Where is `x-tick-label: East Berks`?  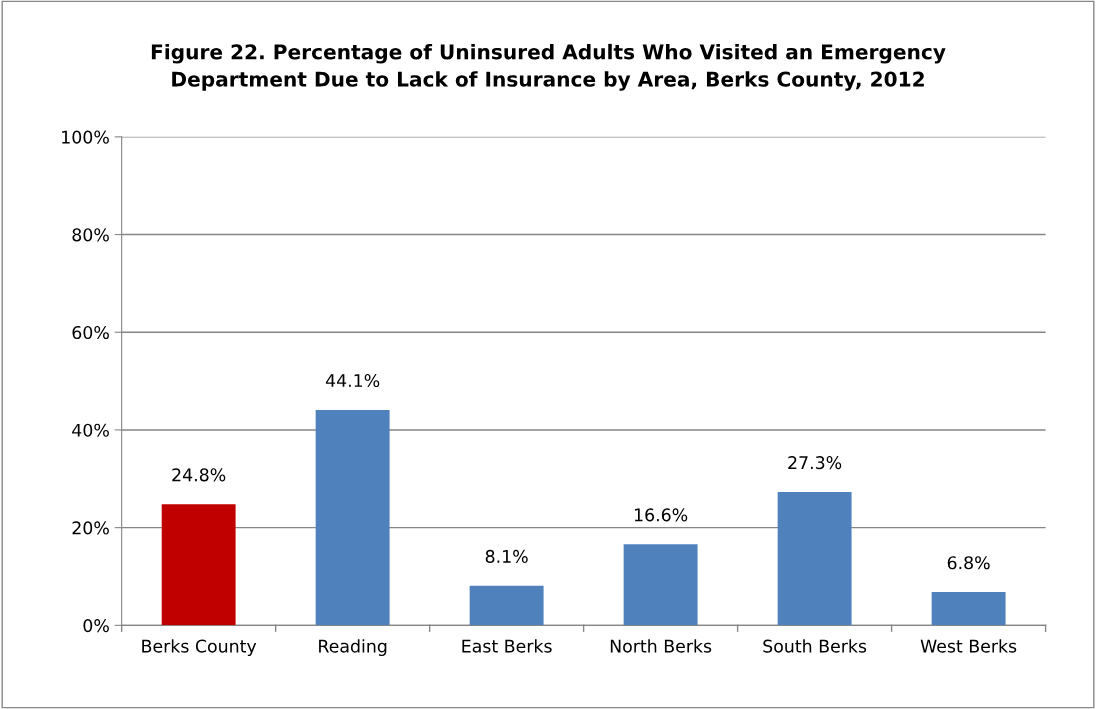
x-tick-label: East Berks is located at coordinates (507, 646).